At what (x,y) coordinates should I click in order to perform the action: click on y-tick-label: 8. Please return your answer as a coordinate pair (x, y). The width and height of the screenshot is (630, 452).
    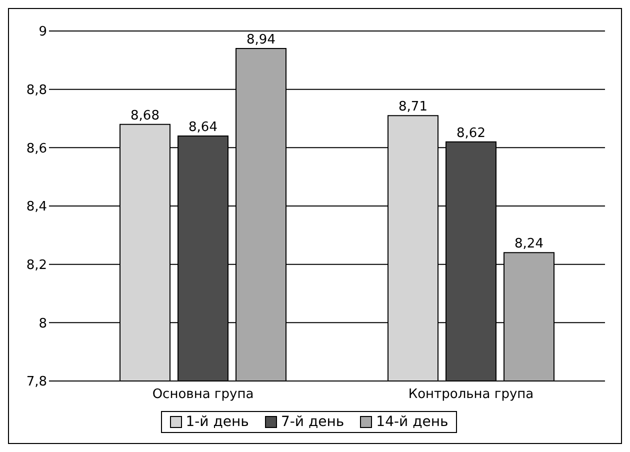
    Looking at the image, I should click on (42, 324).